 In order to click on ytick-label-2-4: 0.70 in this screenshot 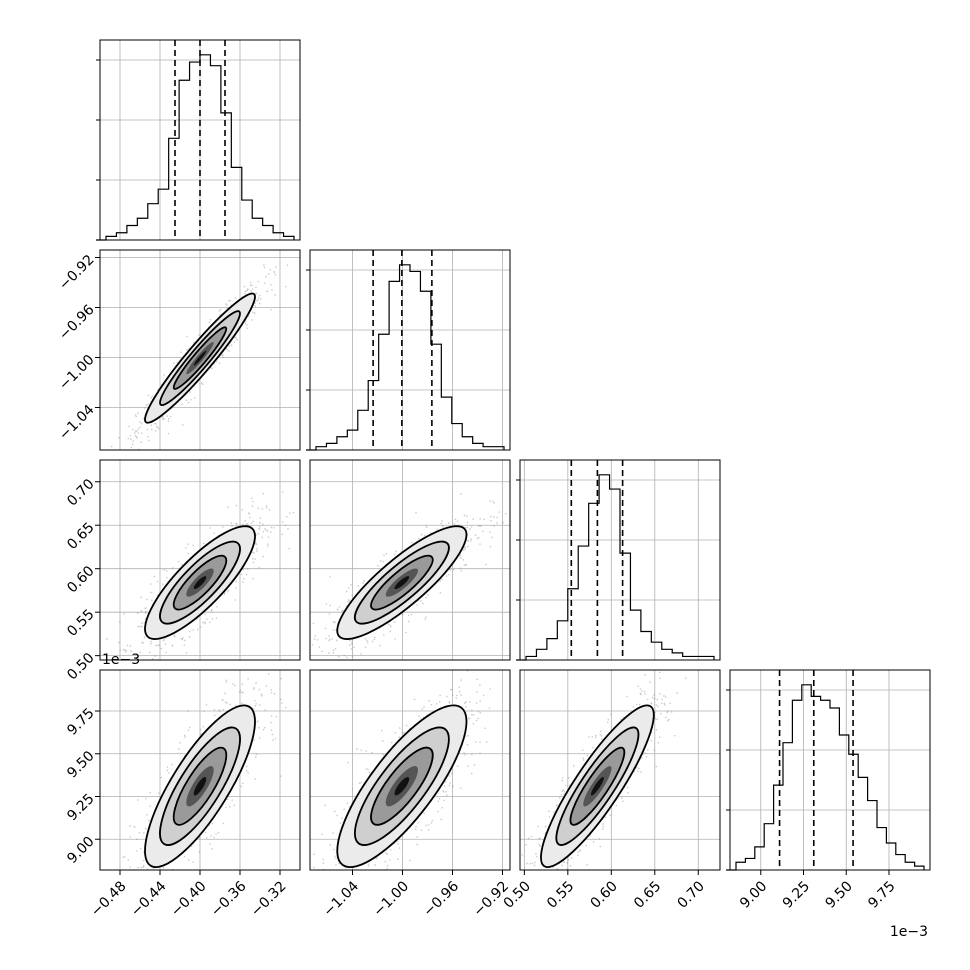, I will do `click(80, 492)`.